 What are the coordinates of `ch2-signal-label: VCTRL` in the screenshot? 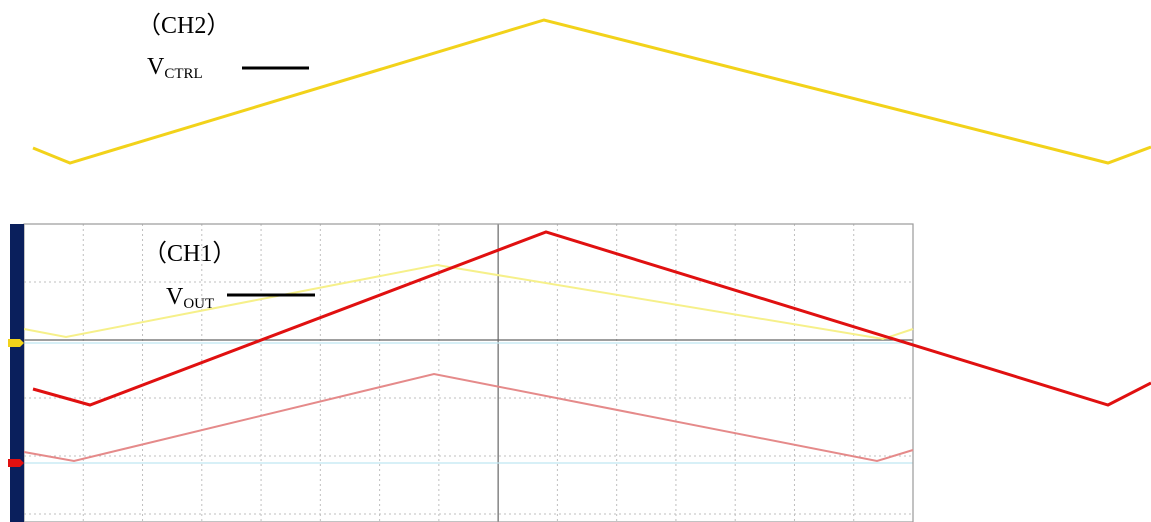 It's located at (175, 68).